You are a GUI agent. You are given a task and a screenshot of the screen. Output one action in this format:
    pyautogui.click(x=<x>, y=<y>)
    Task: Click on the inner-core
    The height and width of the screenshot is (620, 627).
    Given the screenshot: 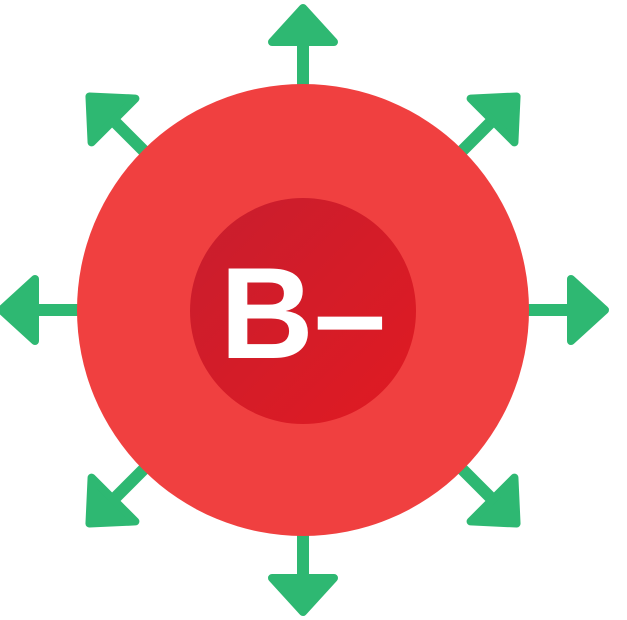 What is the action you would take?
    pyautogui.click(x=303, y=311)
    